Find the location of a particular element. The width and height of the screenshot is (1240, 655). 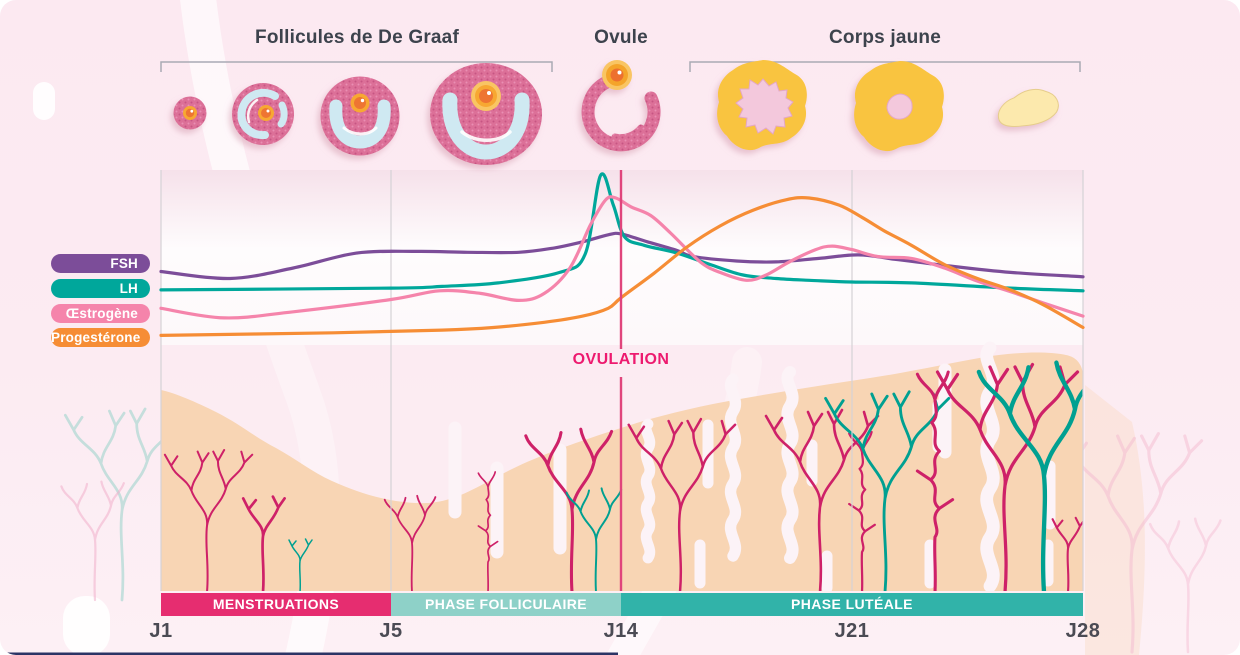

section-brackets is located at coordinates (620, 66).